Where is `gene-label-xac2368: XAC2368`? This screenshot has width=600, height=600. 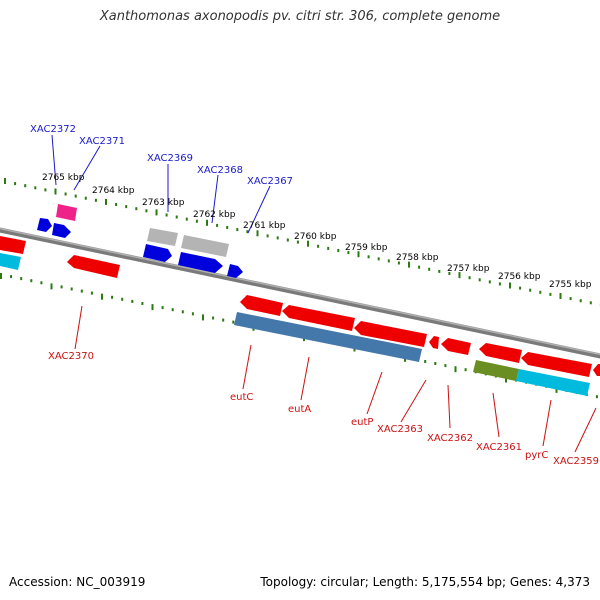 gene-label-xac2368: XAC2368 is located at coordinates (220, 170).